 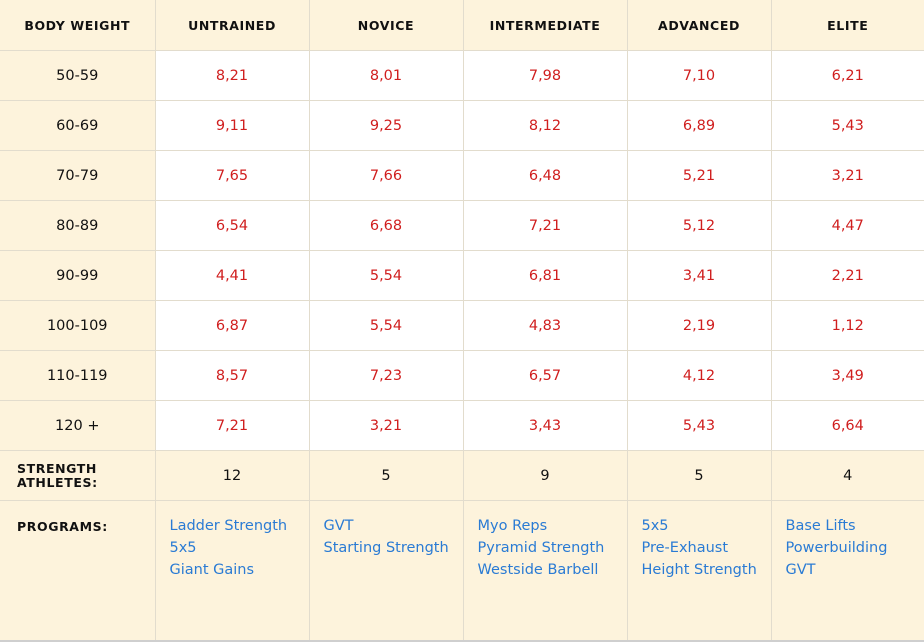 I want to click on value-cell: 8,01, so click(x=386, y=76).